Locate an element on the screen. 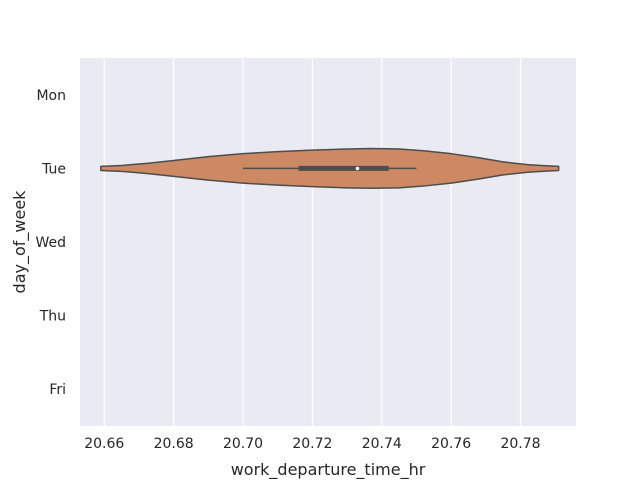 The height and width of the screenshot is (480, 640). x-tick-label: 20.68 is located at coordinates (174, 444).